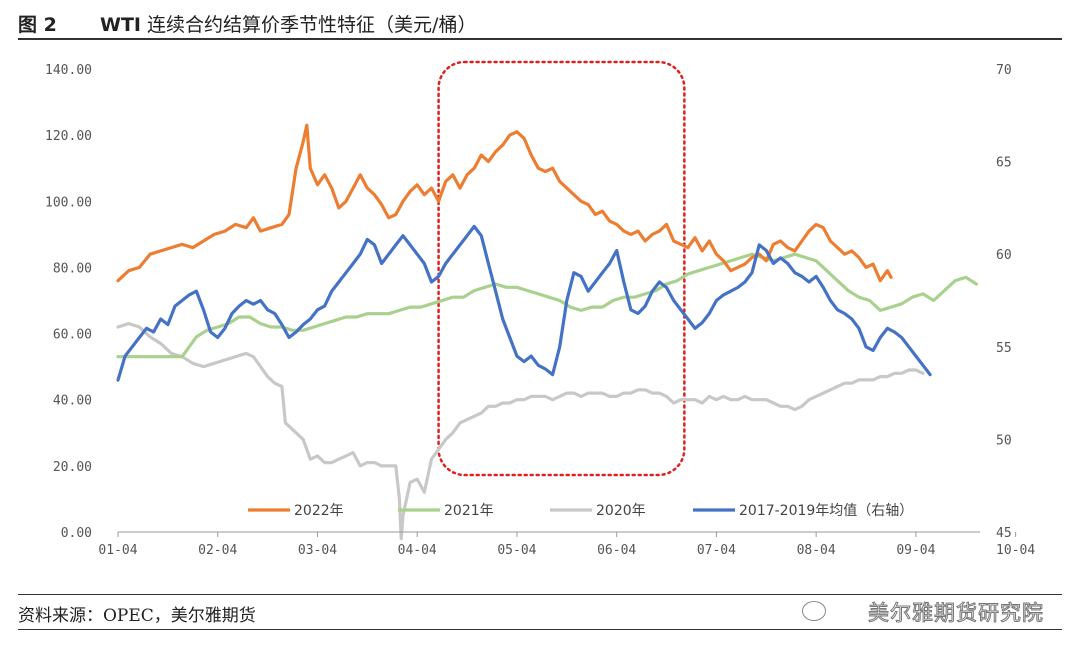 The image size is (1080, 651). Describe the element at coordinates (68, 136) in the screenshot. I see `y-left-tick-label: 120.00` at that location.